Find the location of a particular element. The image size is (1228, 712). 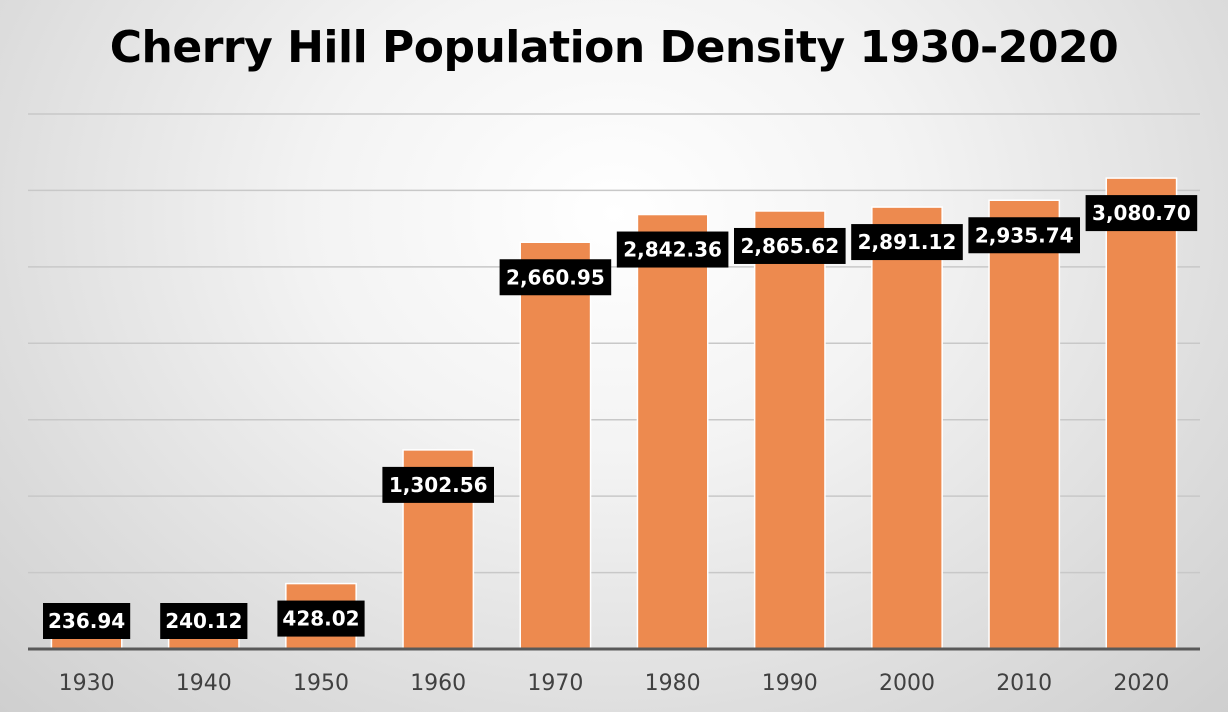

data-label: 2,891.12 is located at coordinates (907, 242).